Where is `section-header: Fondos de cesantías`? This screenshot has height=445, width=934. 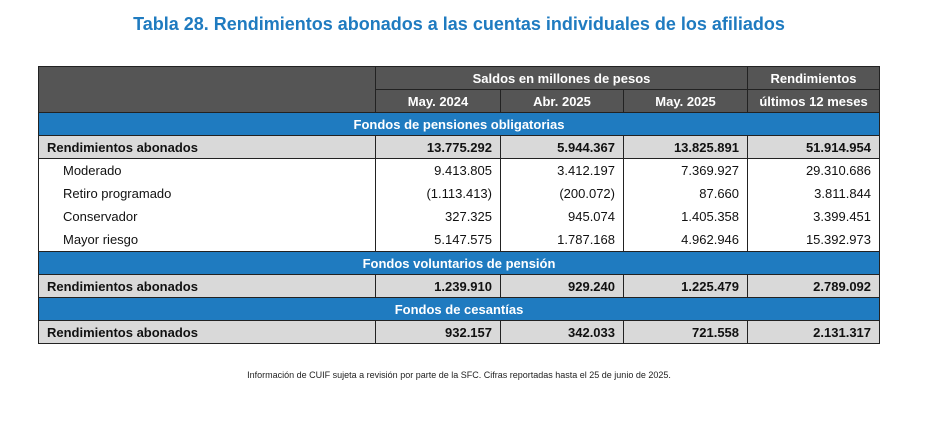 section-header: Fondos de cesantías is located at coordinates (459, 309).